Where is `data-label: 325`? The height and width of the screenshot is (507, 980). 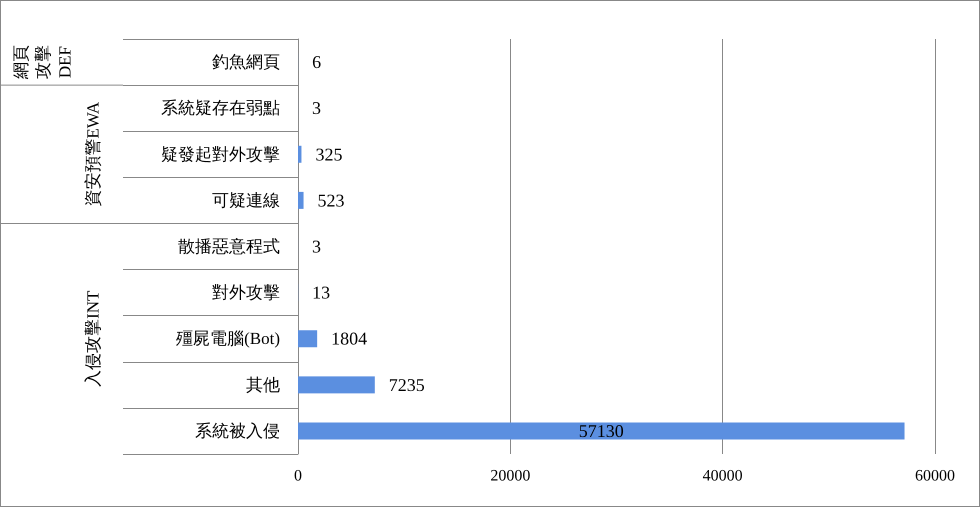
data-label: 325 is located at coordinates (328, 154).